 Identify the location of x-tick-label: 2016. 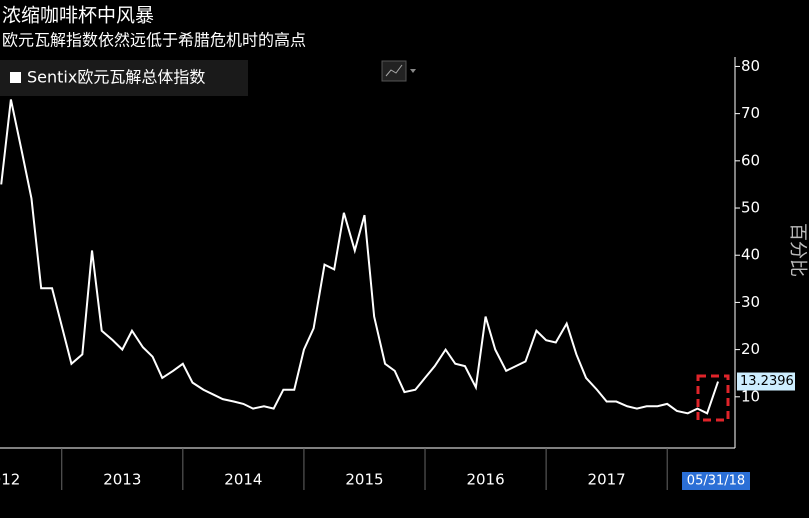
(485, 480).